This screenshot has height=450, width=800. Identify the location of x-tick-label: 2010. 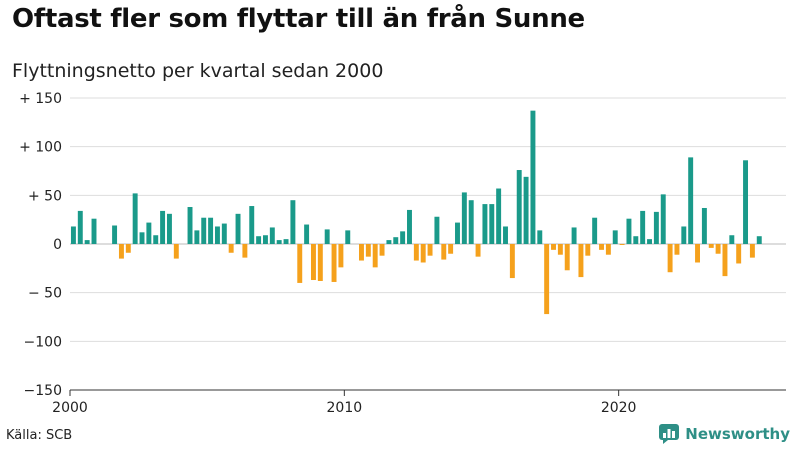
(345, 408).